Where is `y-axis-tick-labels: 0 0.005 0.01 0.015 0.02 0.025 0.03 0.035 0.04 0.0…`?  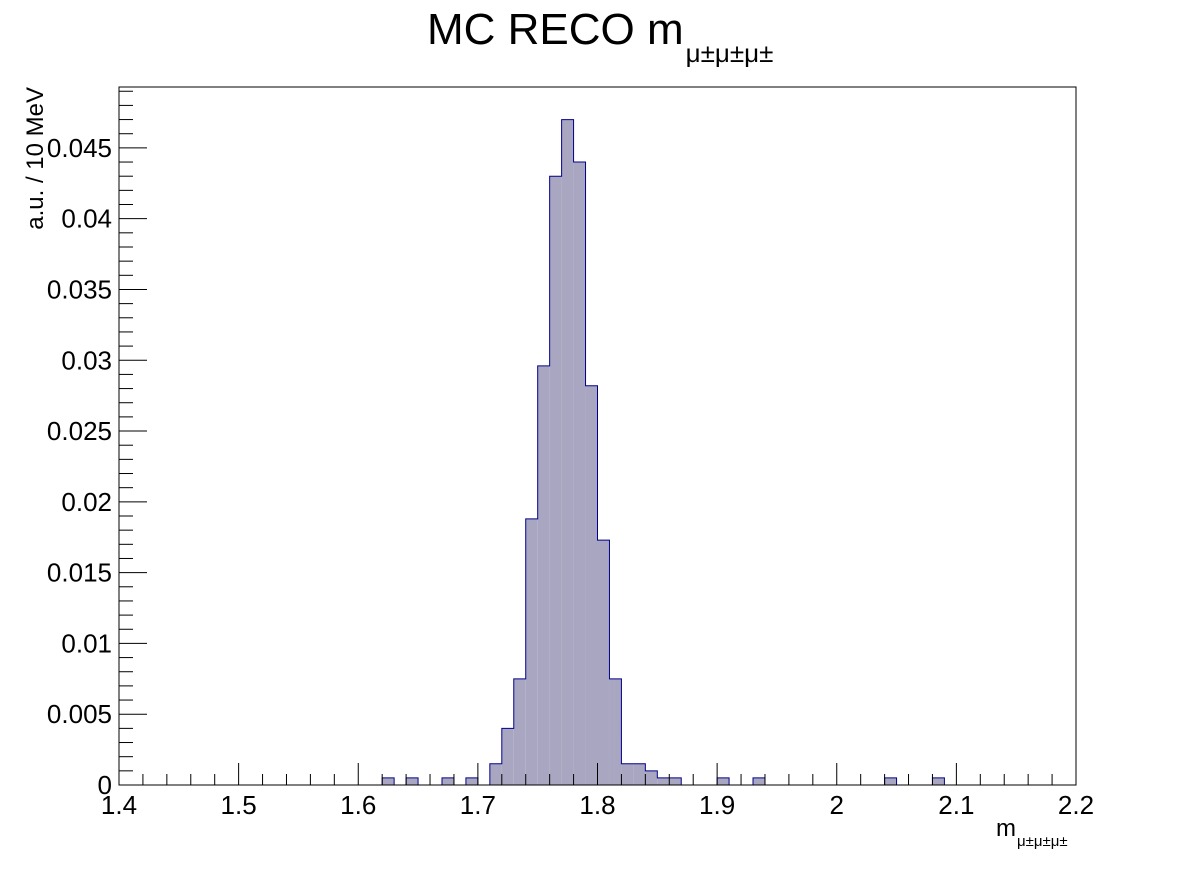 y-axis-tick-labels: 0 0.005 0.01 0.015 0.02 0.025 0.03 0.035 0.04 0.0… is located at coordinates (79, 466).